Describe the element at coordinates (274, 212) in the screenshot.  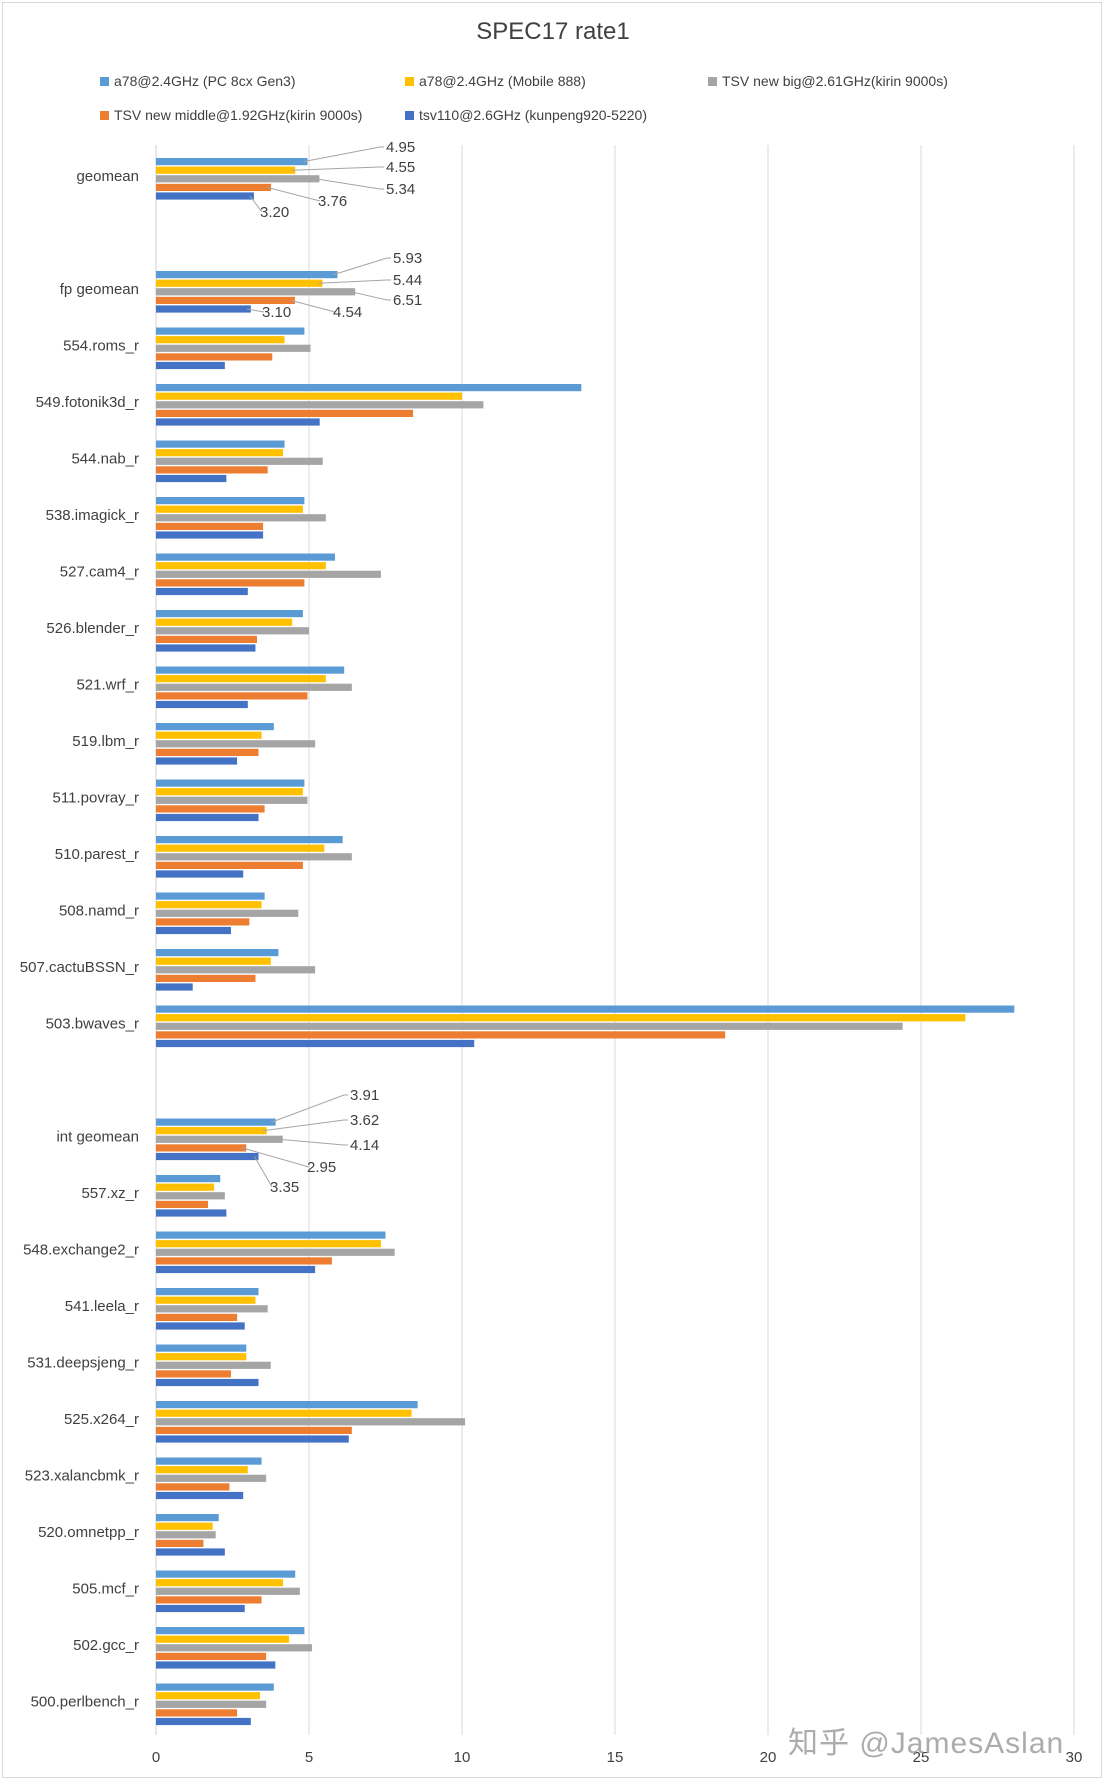
I see `data-label: 3.20` at that location.